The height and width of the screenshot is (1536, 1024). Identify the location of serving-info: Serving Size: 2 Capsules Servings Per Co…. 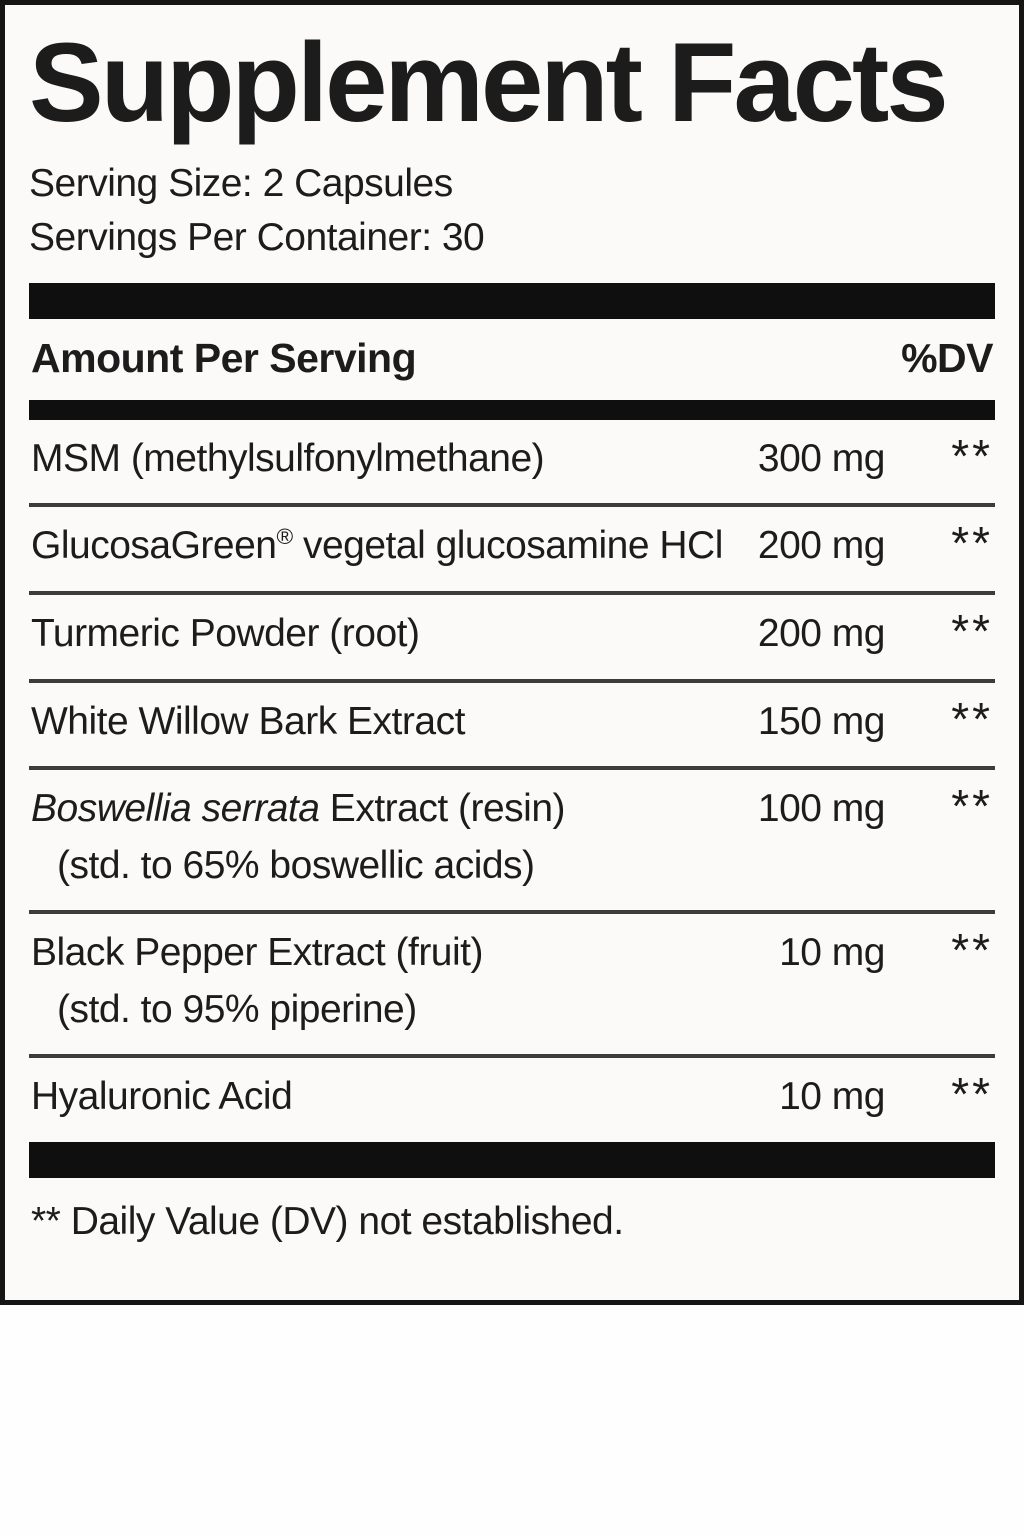
(512, 211).